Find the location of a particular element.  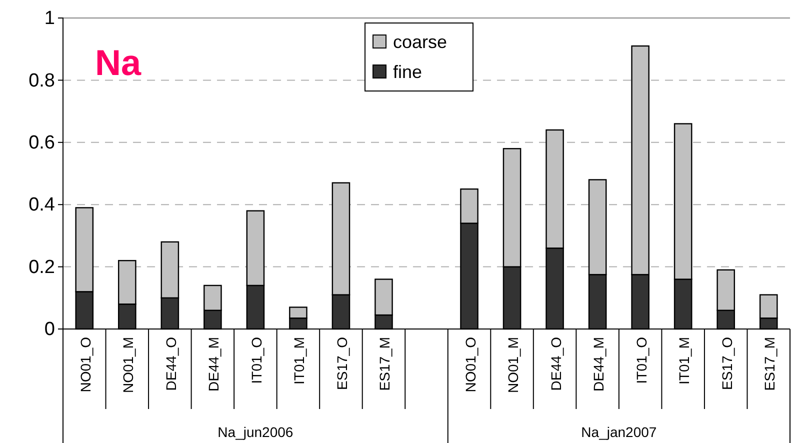

y-tick-label: 0.2 is located at coordinates (41, 267).